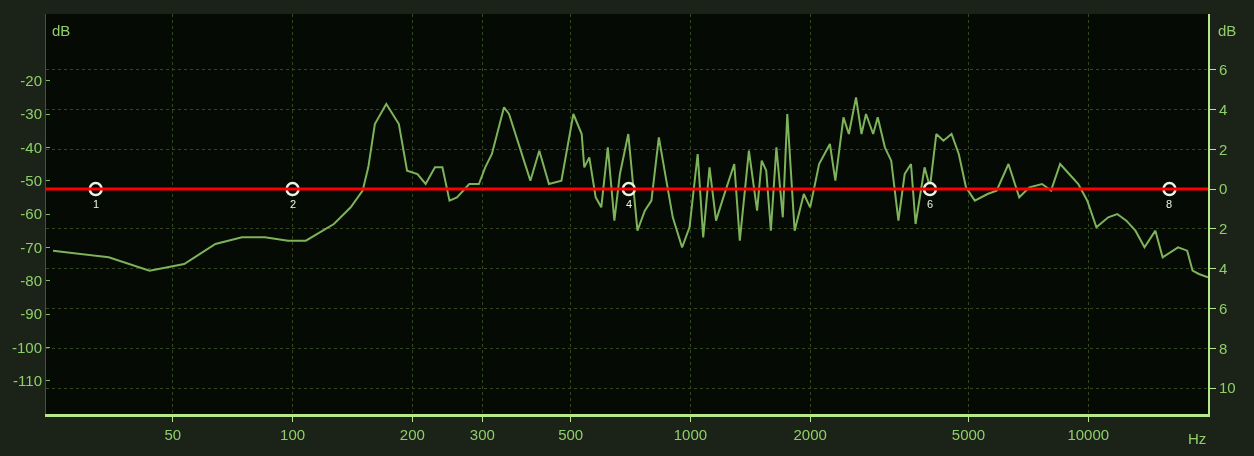  What do you see at coordinates (31, 147) in the screenshot?
I see `y-tick-label: -40` at bounding box center [31, 147].